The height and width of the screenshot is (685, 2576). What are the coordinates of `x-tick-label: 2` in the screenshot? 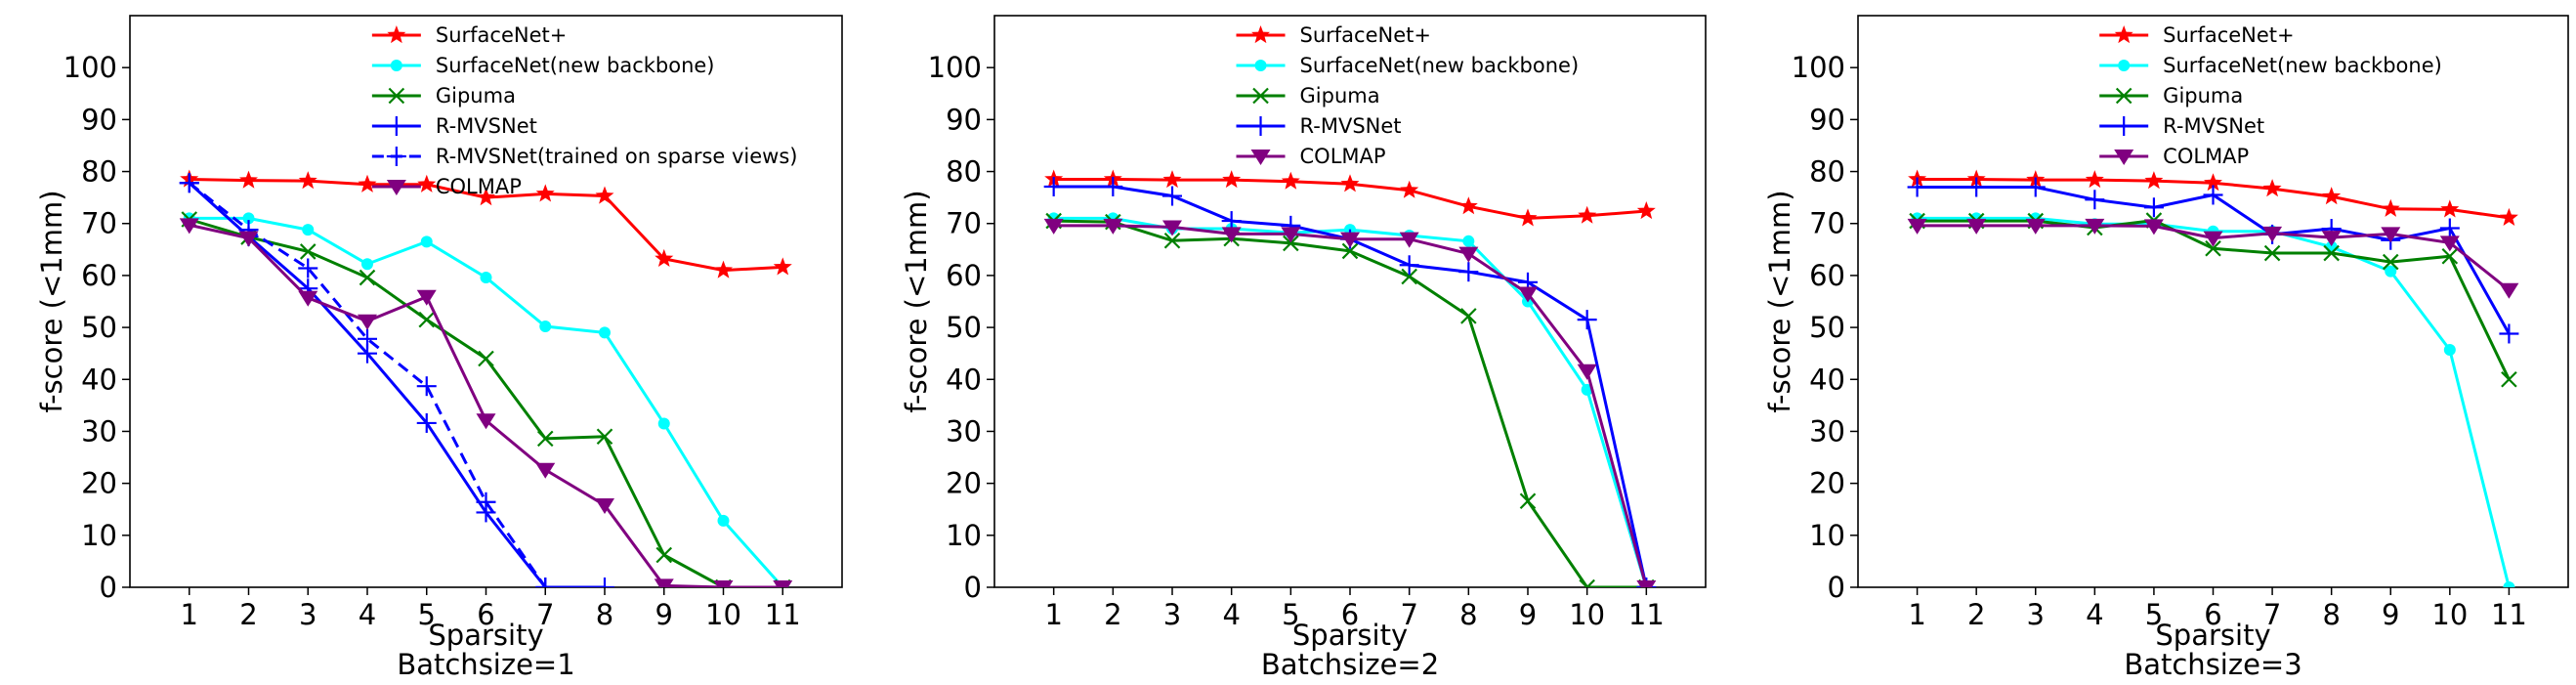 It's located at (248, 614).